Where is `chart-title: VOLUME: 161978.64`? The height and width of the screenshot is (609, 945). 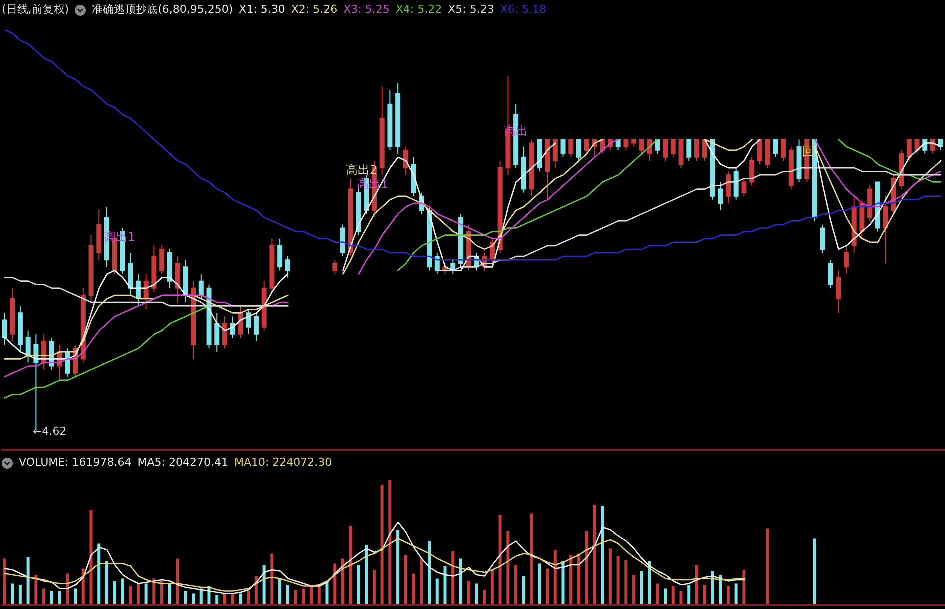 chart-title: VOLUME: 161978.64 is located at coordinates (75, 463).